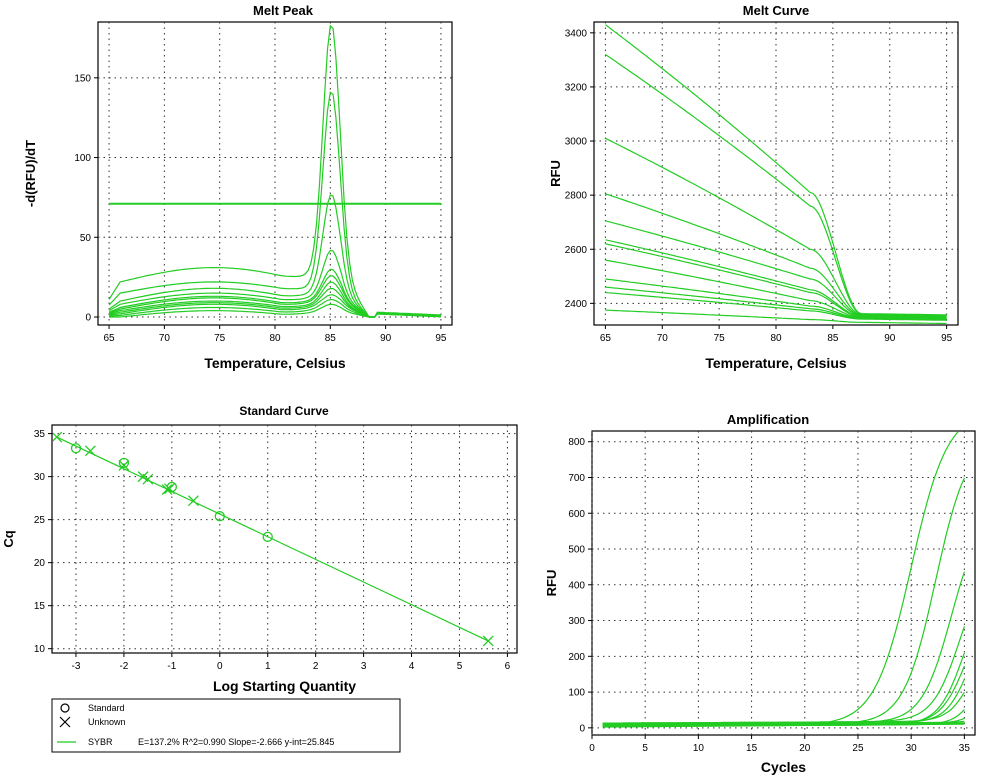  Describe the element at coordinates (40, 563) in the screenshot. I see `y-tick-label: 20` at that location.